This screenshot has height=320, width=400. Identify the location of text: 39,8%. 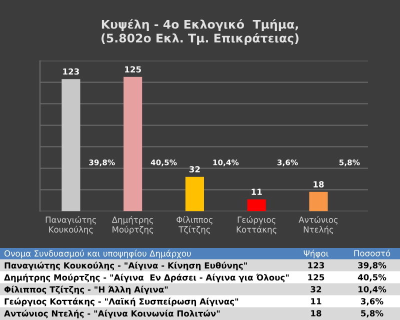
(372, 266).